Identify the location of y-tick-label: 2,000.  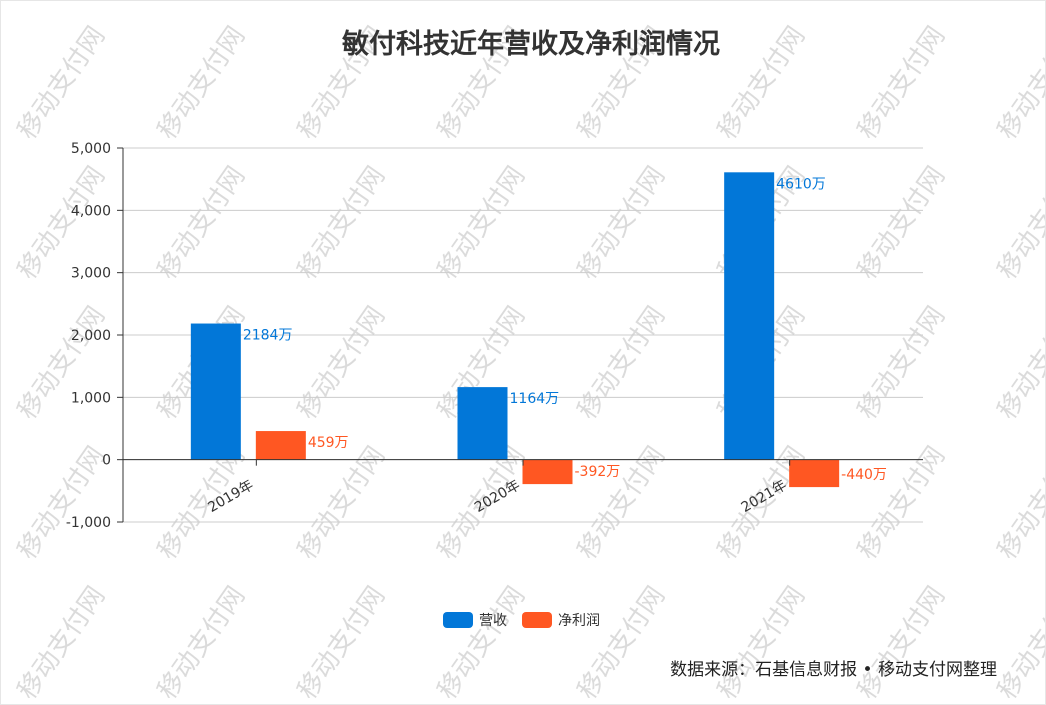
(91, 336).